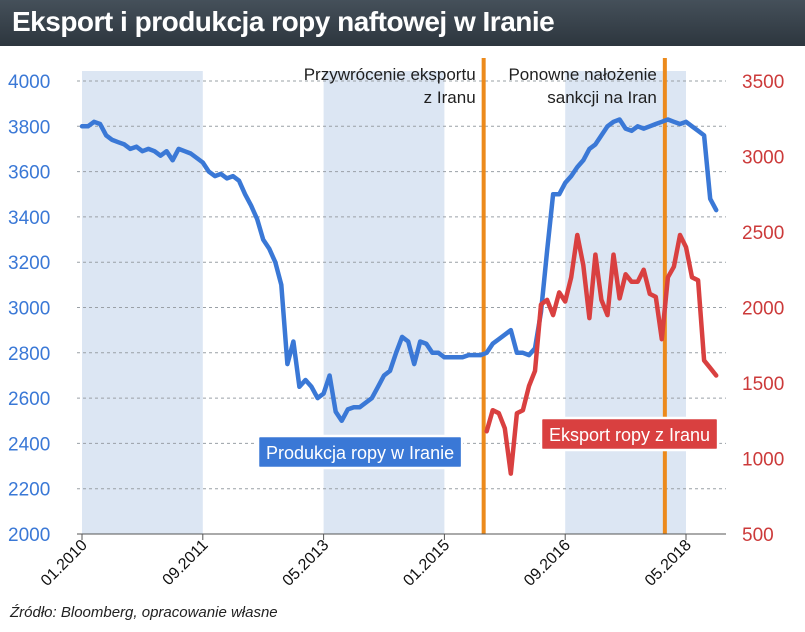 The image size is (805, 632). Describe the element at coordinates (547, 563) in the screenshot. I see `x-tick-label: 09.2016` at that location.